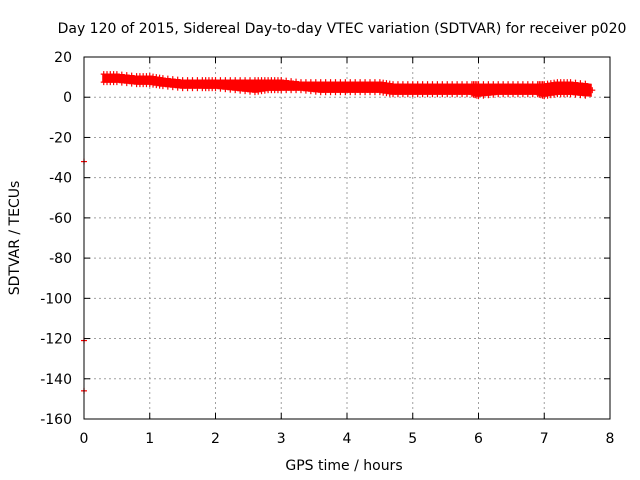 The image size is (640, 480). I want to click on x-tick-label: 6, so click(478, 439).